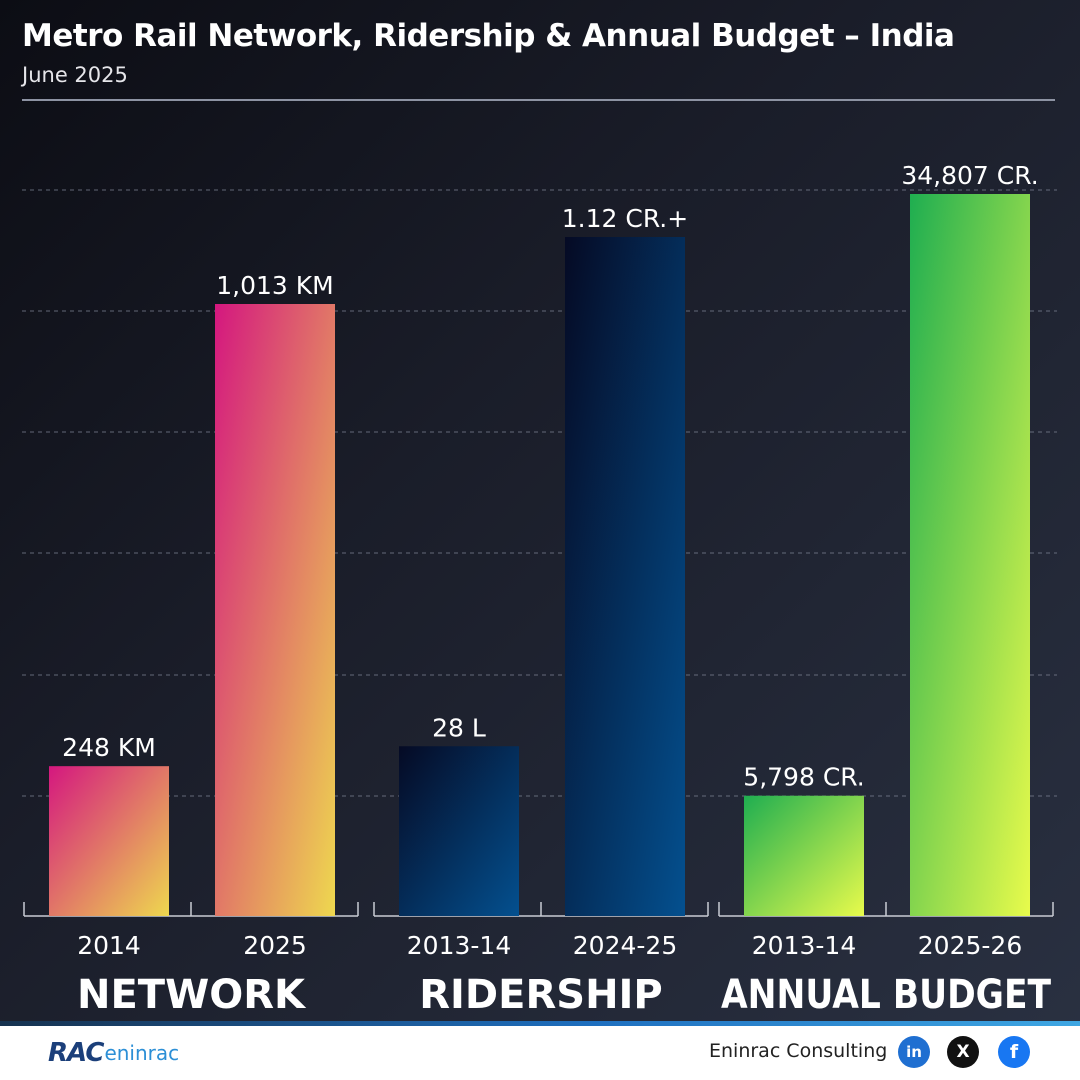 Image resolution: width=1080 pixels, height=1080 pixels. Describe the element at coordinates (275, 945) in the screenshot. I see `x-tick-label: 2025` at that location.